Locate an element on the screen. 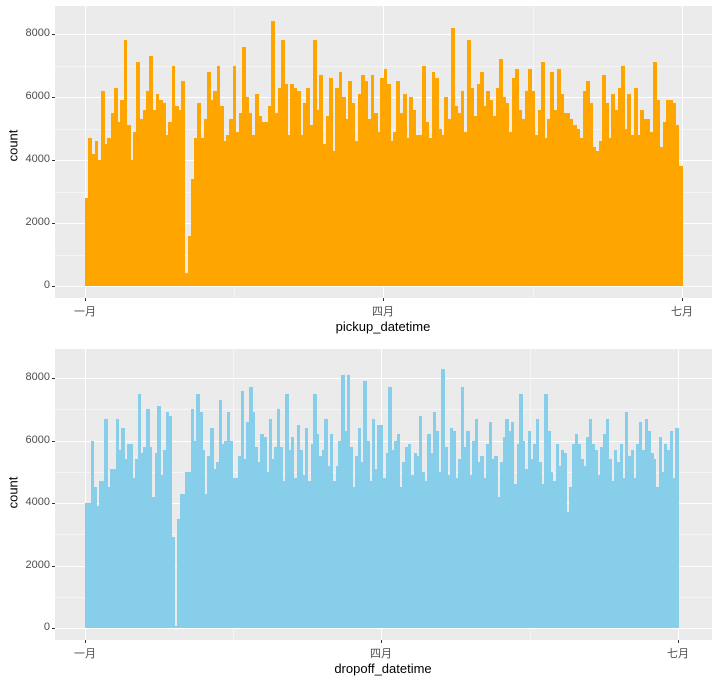  y-tick-label: 0 is located at coordinates (46, 627).